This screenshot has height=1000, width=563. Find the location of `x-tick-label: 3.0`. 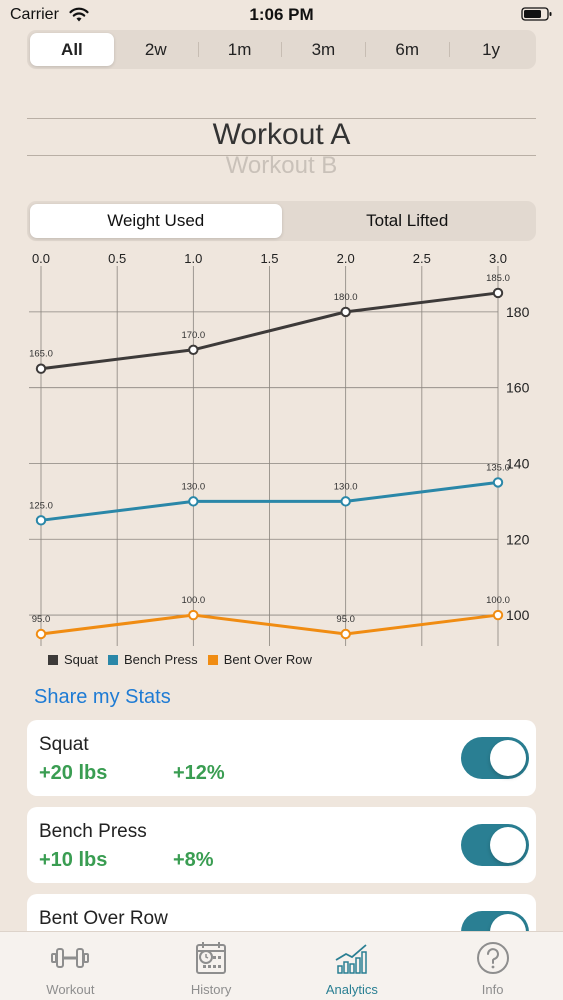

x-tick-label: 3.0 is located at coordinates (498, 258).